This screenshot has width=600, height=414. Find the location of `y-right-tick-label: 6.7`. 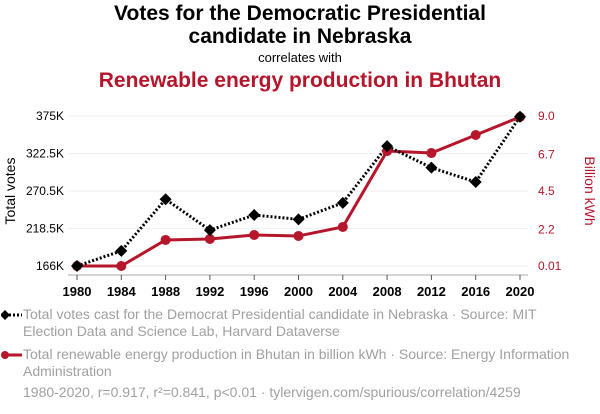

y-right-tick-label: 6.7 is located at coordinates (546, 154).